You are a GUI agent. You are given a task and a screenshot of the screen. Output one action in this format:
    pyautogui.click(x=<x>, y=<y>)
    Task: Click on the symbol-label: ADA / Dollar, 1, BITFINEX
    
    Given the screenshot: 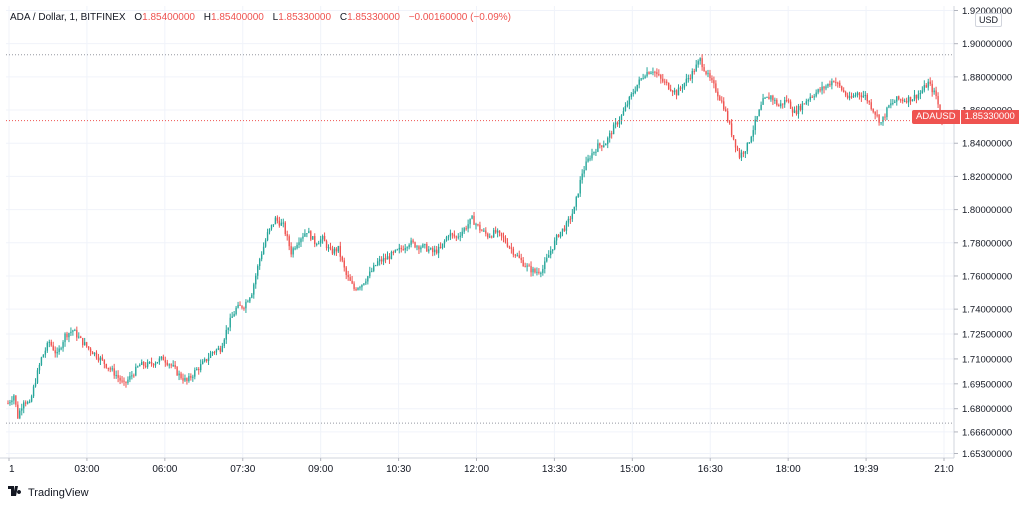 What is the action you would take?
    pyautogui.click(x=68, y=17)
    